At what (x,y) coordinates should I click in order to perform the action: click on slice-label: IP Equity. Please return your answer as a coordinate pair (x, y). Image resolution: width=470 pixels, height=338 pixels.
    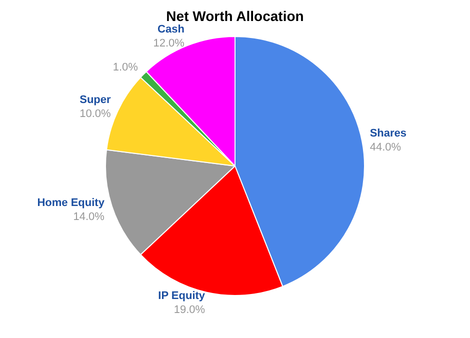
    Looking at the image, I should click on (182, 296).